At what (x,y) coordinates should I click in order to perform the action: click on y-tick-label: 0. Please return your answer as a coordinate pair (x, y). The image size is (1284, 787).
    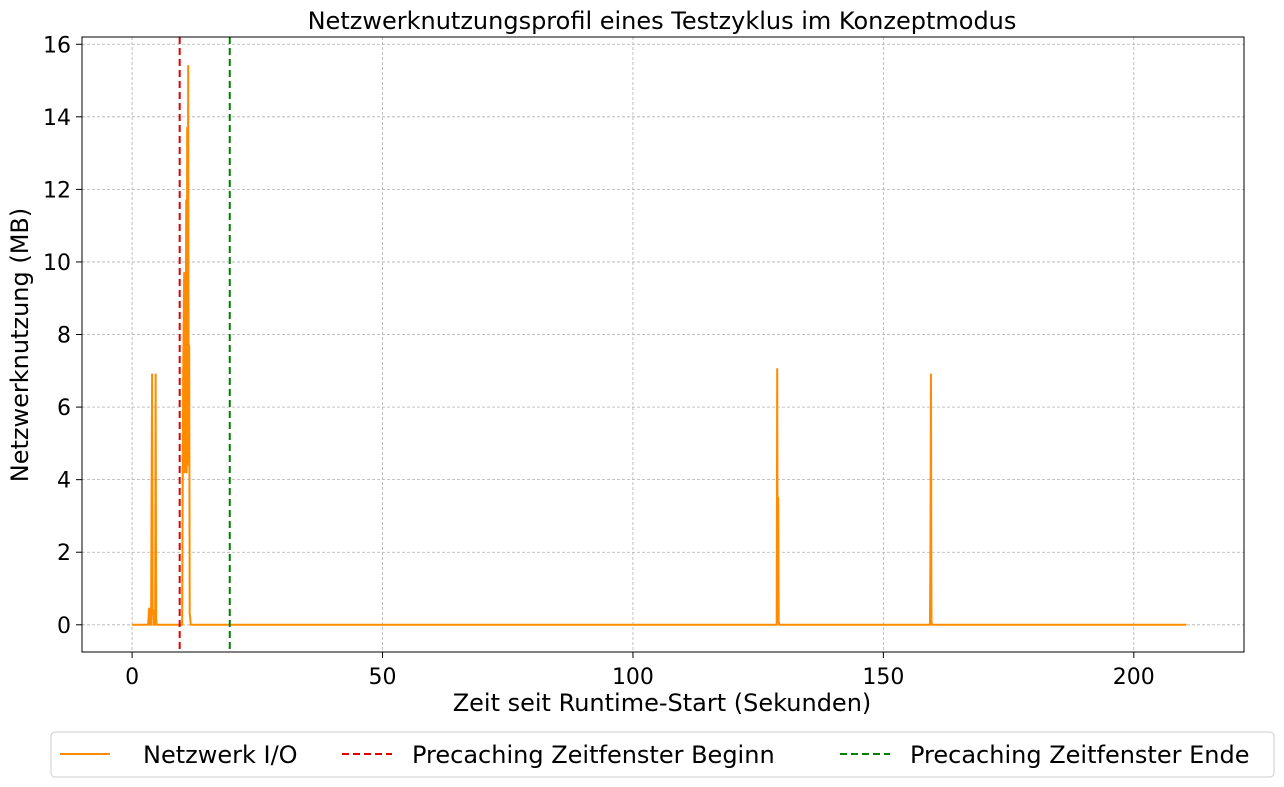
    Looking at the image, I should click on (64, 626).